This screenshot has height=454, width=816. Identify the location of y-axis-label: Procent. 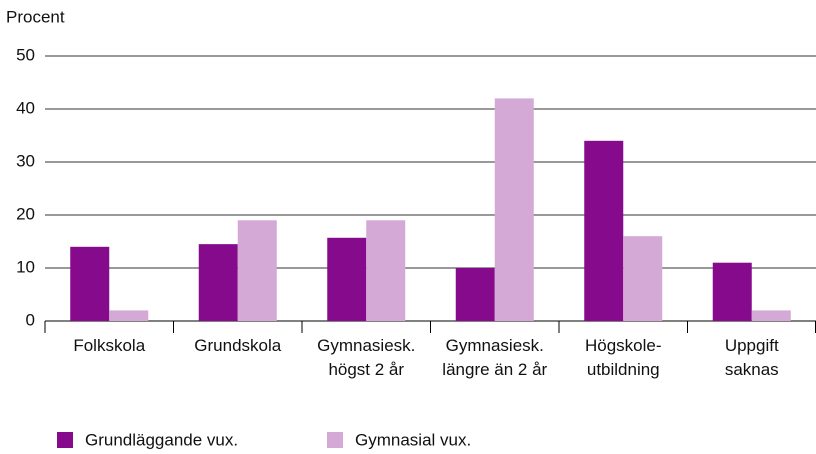
(35, 16).